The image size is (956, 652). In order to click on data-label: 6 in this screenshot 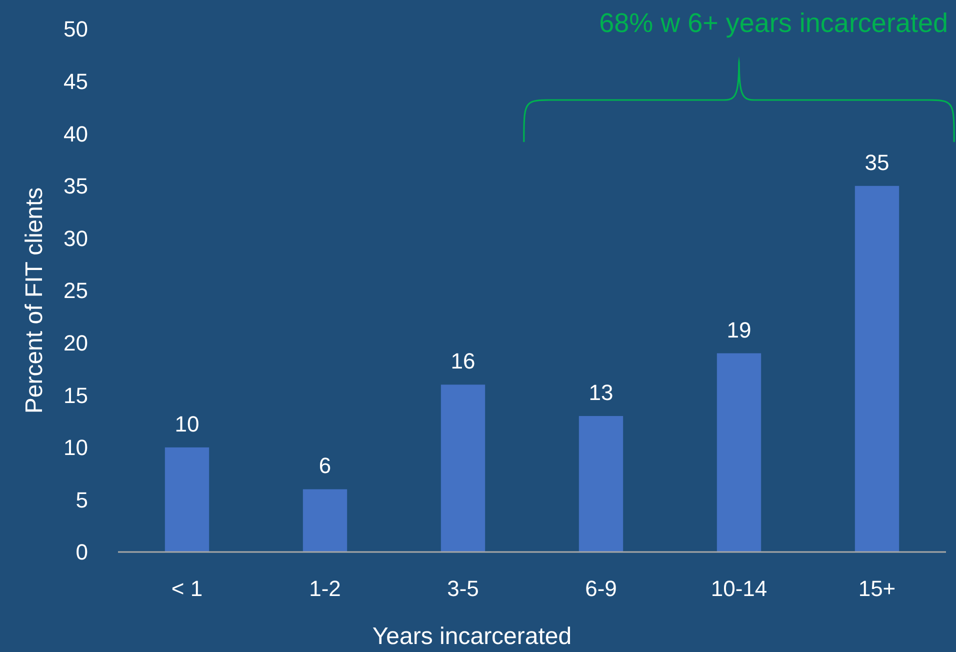, I will do `click(325, 465)`.